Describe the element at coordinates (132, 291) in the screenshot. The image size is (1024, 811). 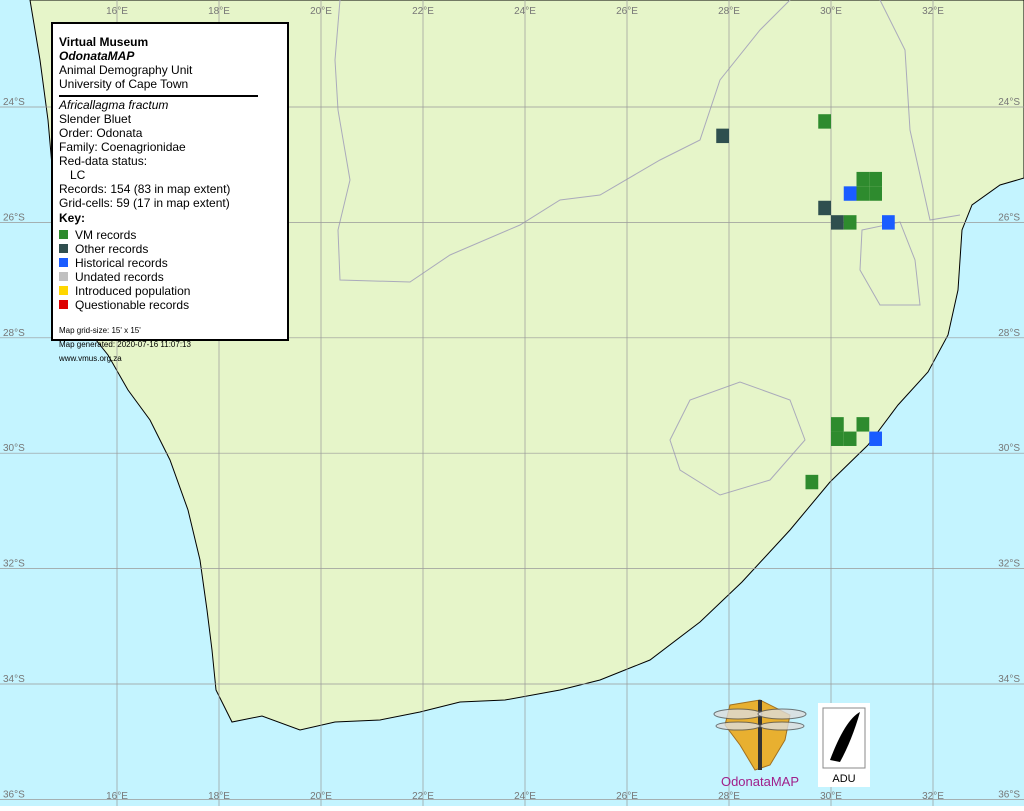
I see `key-label: Introduced population` at that location.